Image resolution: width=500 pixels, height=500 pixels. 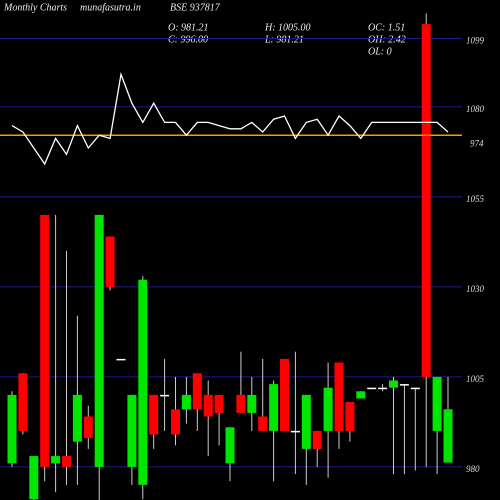 What do you see at coordinates (110, 7) in the screenshot?
I see `source: munafasutra.in` at bounding box center [110, 7].